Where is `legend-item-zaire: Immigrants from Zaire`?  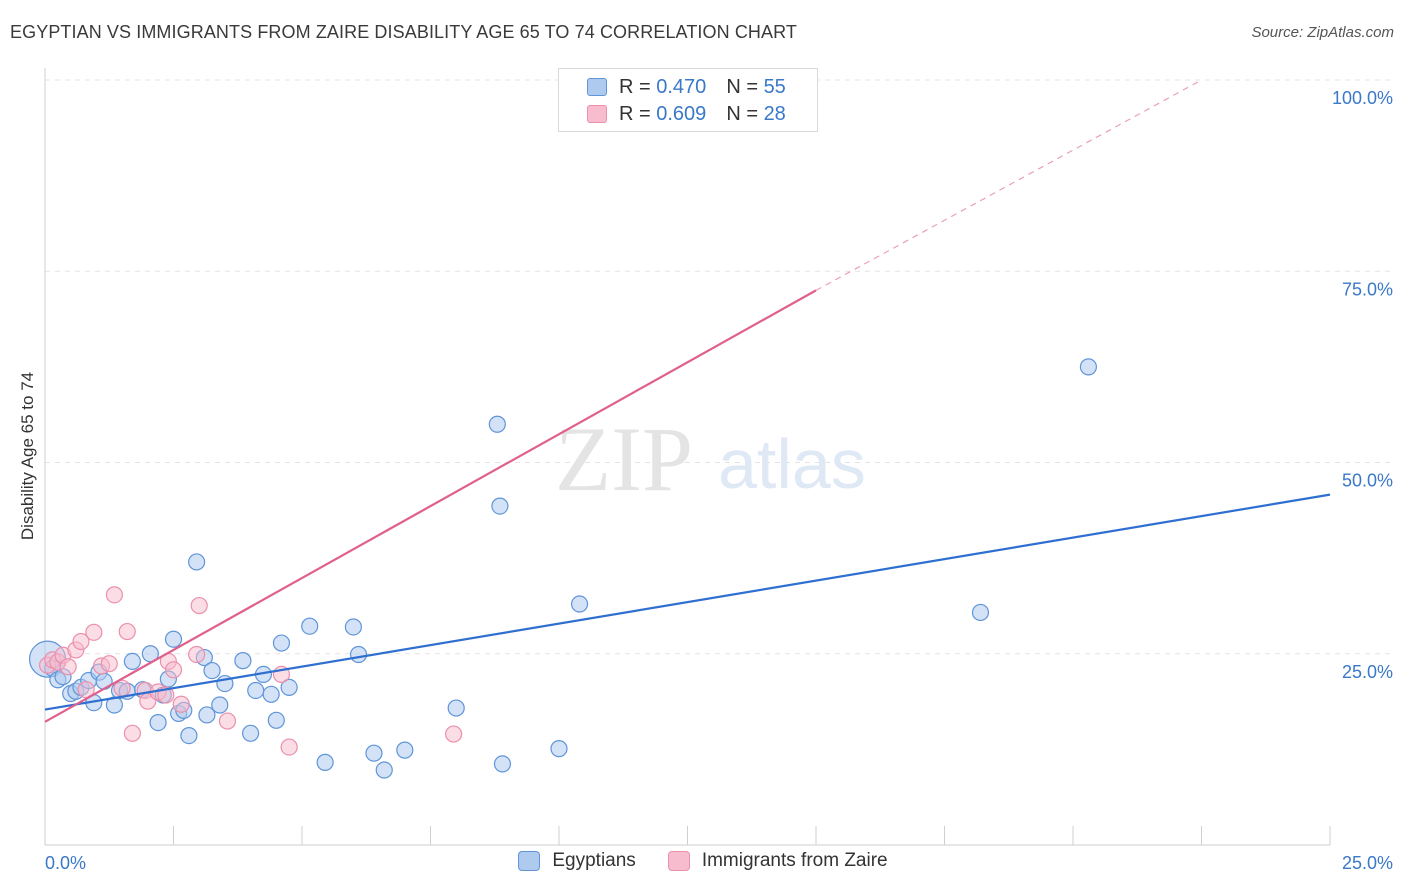
legend-item-zaire: Immigrants from Zaire is located at coordinates (777, 861).